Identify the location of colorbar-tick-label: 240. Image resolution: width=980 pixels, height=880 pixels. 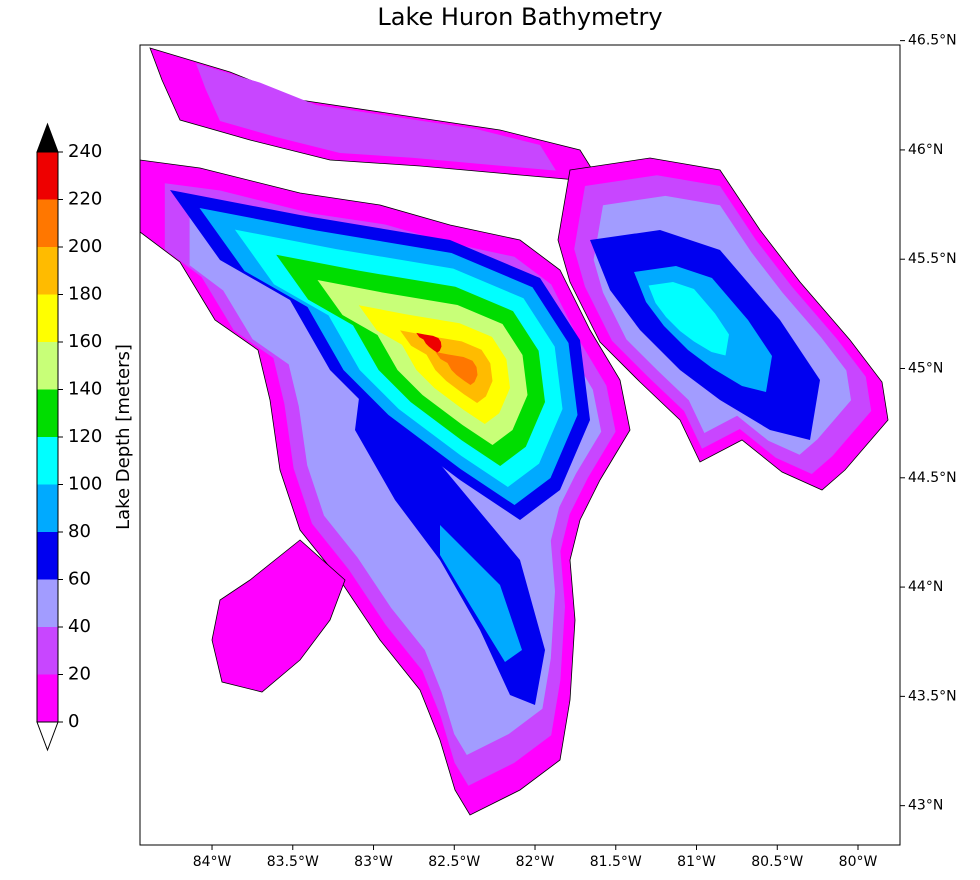
(85, 151).